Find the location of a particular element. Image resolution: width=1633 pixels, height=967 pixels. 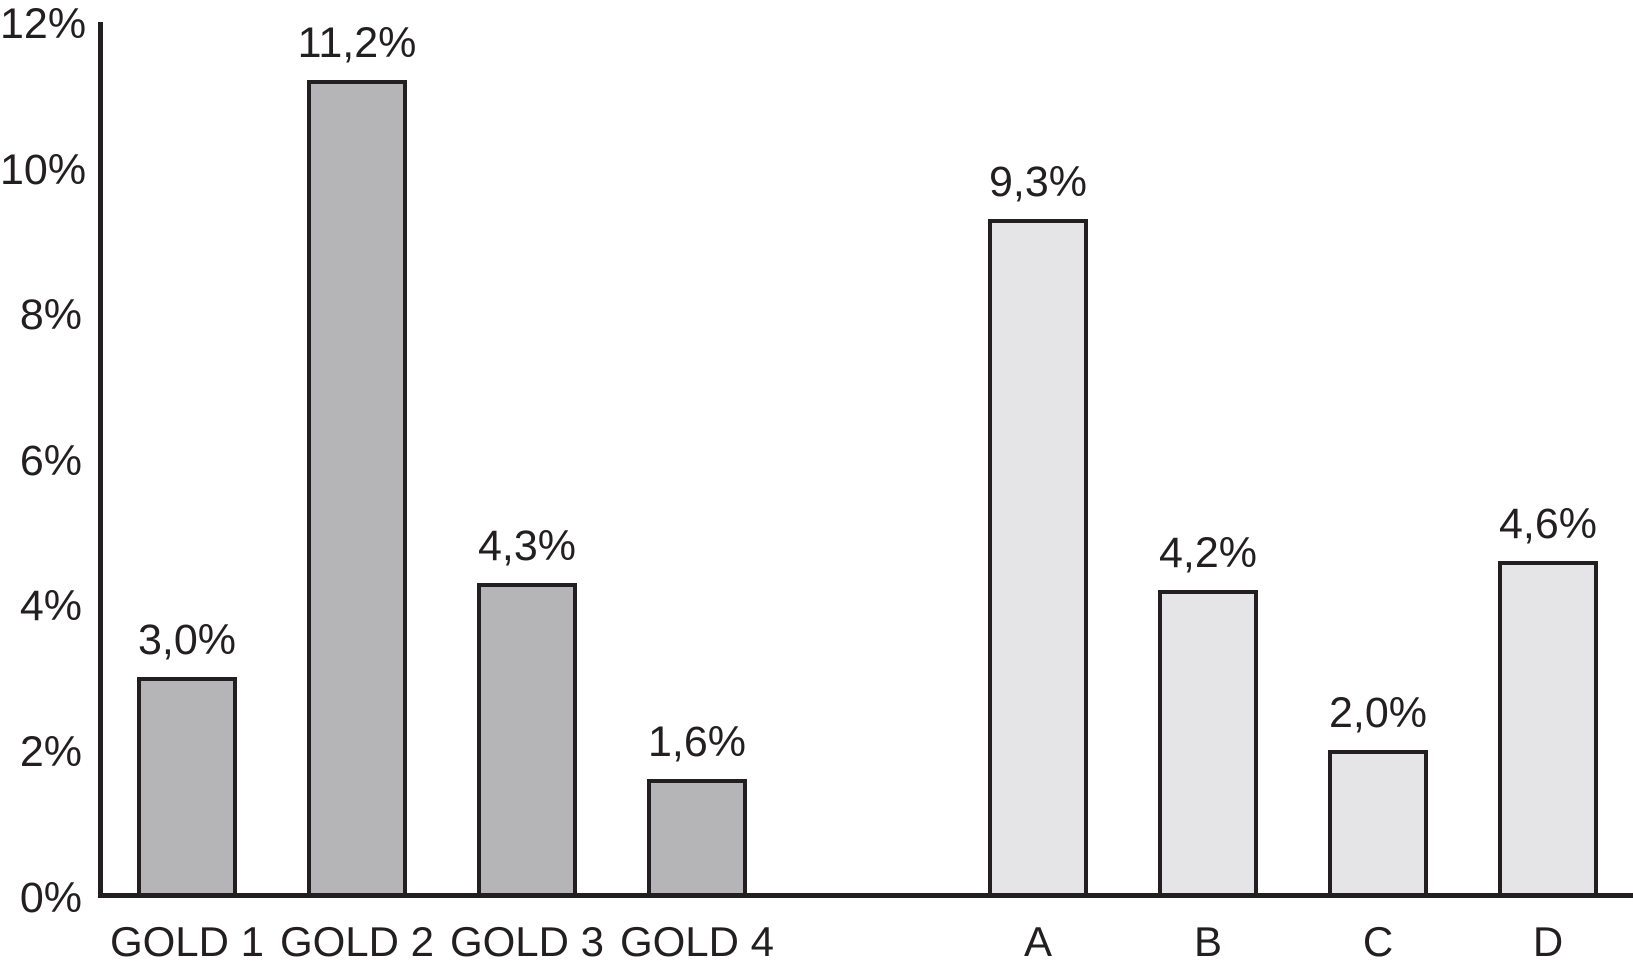

y-tick-label-6: 6% is located at coordinates (50, 460).